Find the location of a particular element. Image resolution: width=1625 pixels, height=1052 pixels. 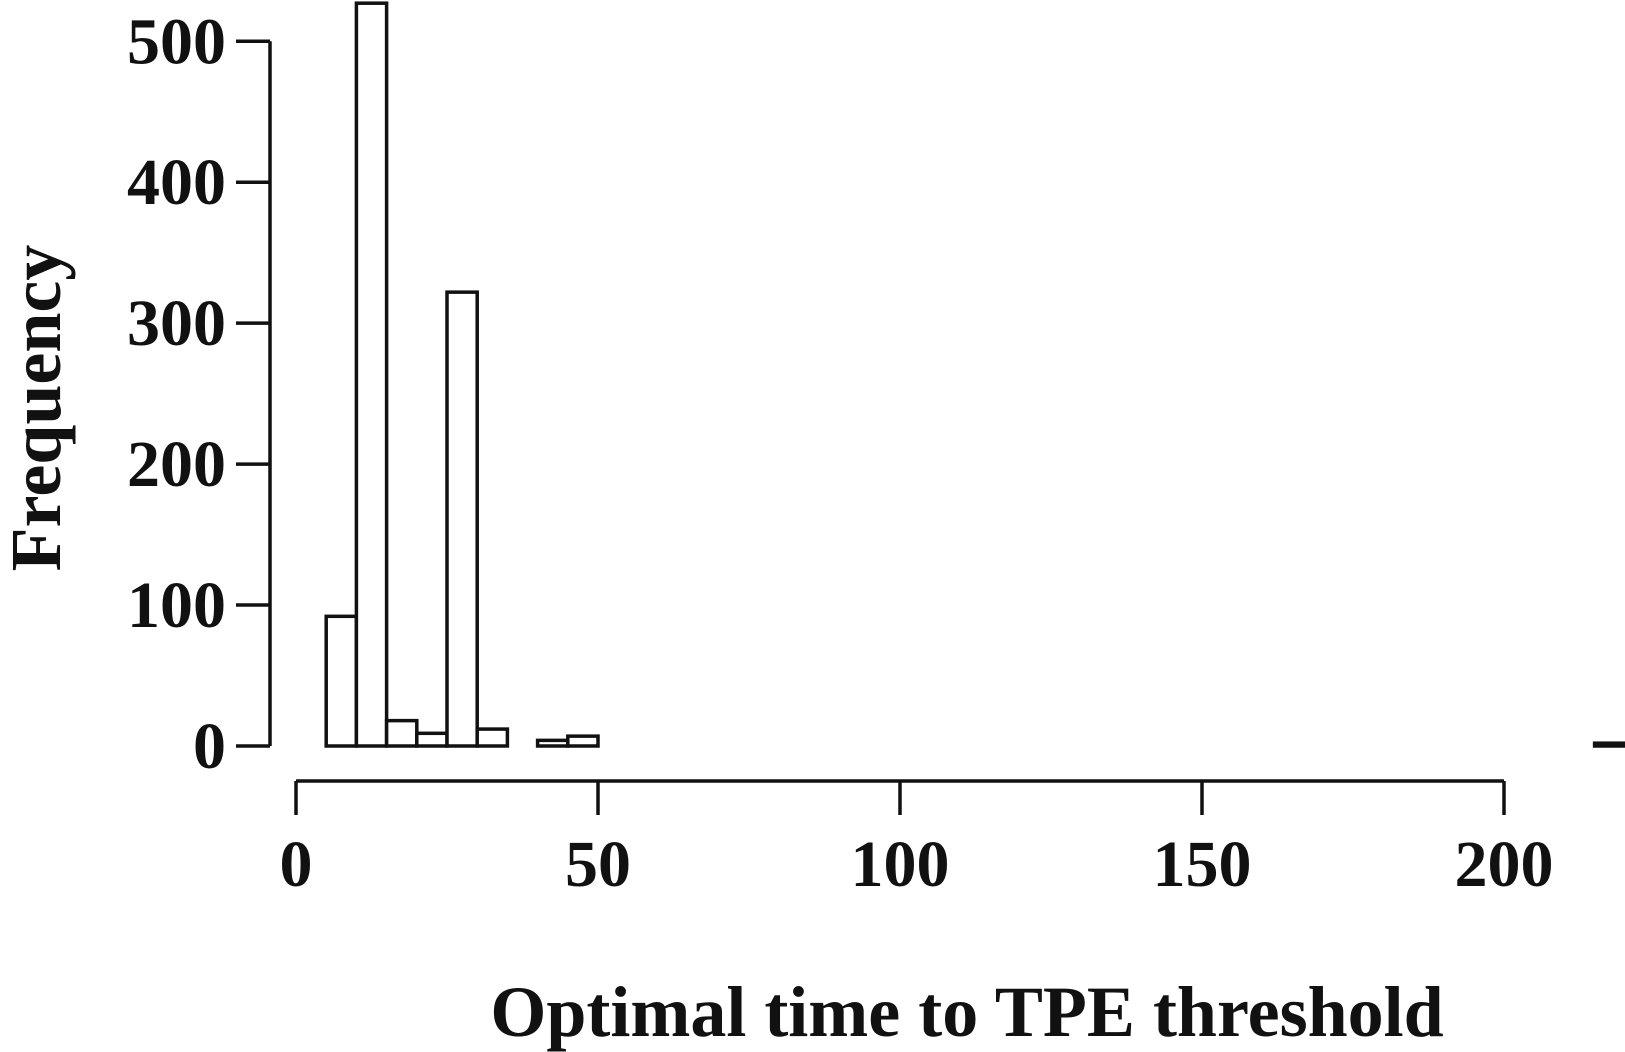

y-tick-label: 100 is located at coordinates (176, 605).